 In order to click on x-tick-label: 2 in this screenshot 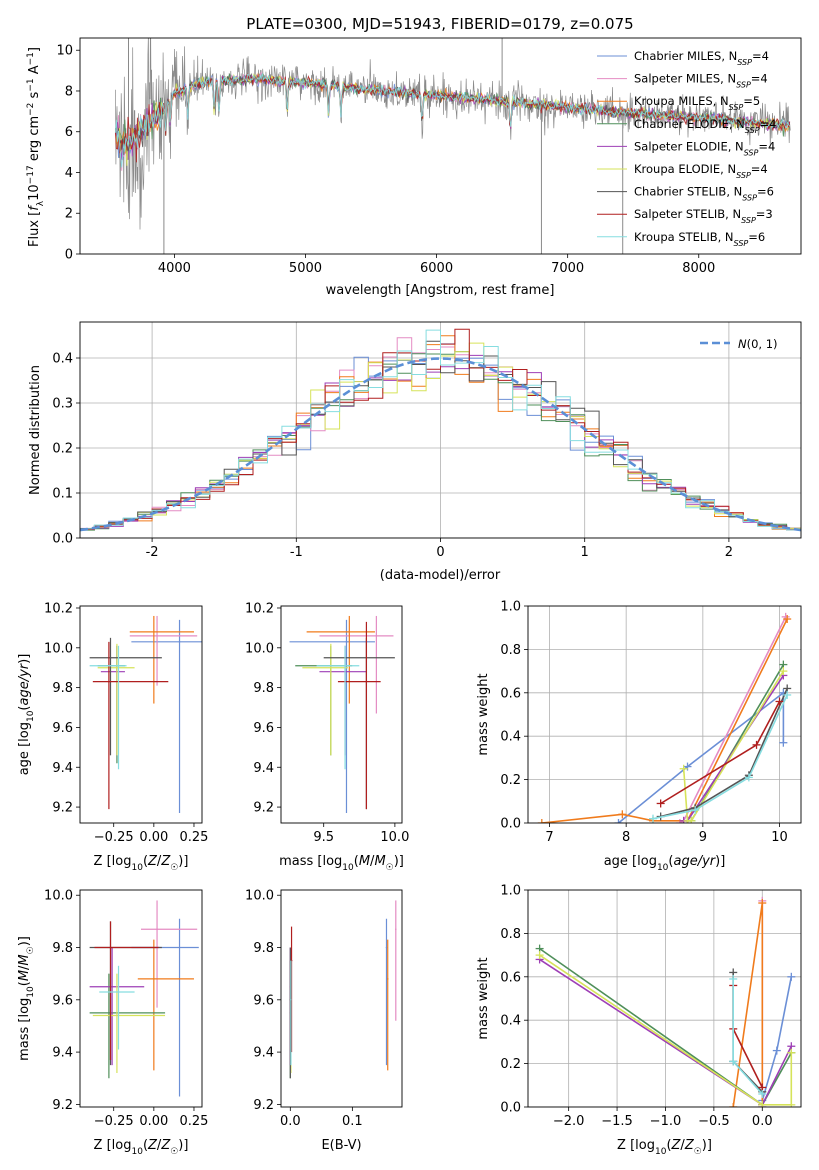, I will do `click(729, 552)`.